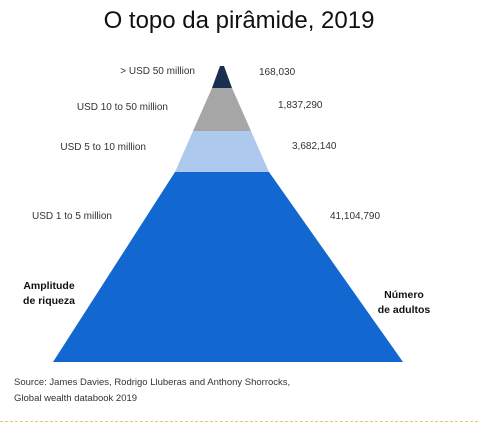  Describe the element at coordinates (222, 109) in the screenshot. I see `tier-1-band` at that location.